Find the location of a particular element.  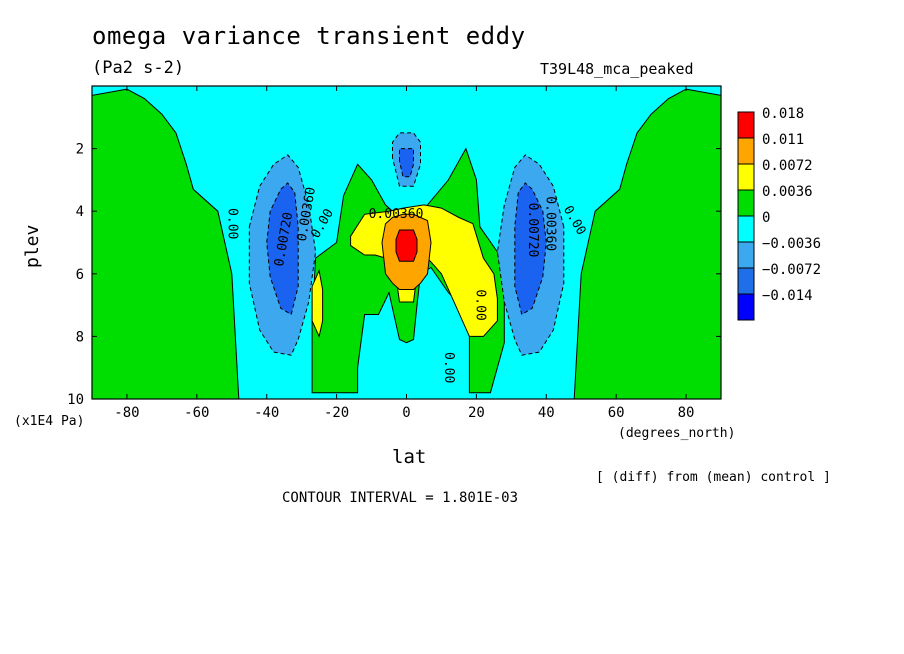

x-tick-label: 0 is located at coordinates (406, 413).